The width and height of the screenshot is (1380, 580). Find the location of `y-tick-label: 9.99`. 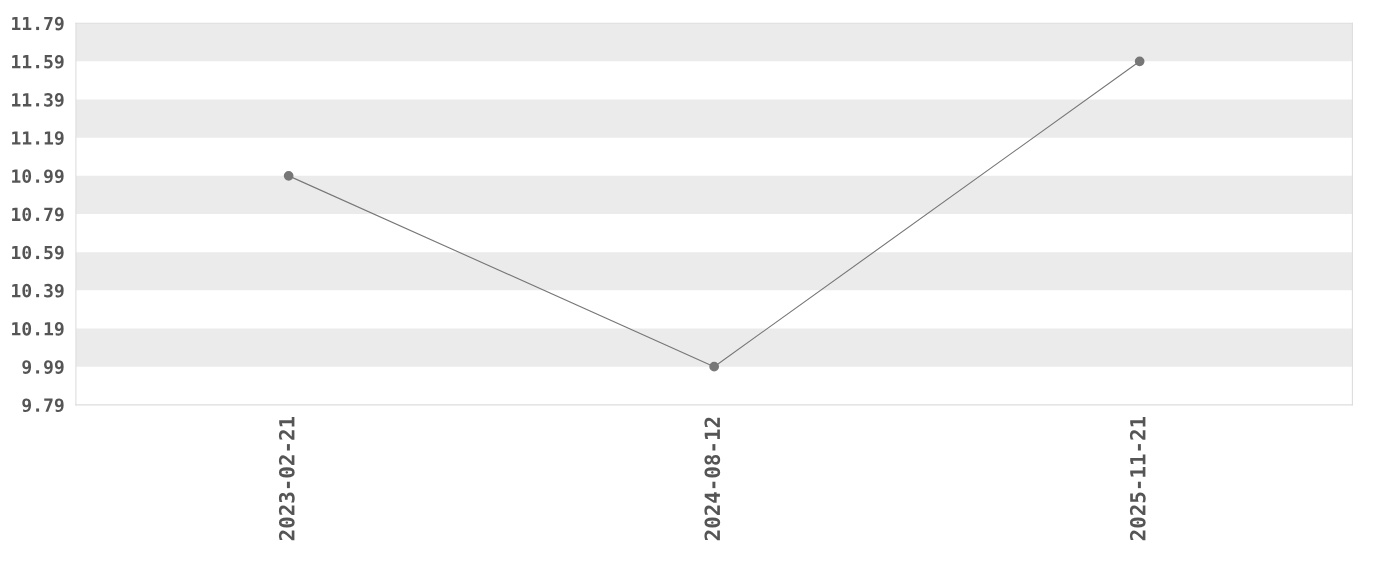

y-tick-label: 9.99 is located at coordinates (43, 367).